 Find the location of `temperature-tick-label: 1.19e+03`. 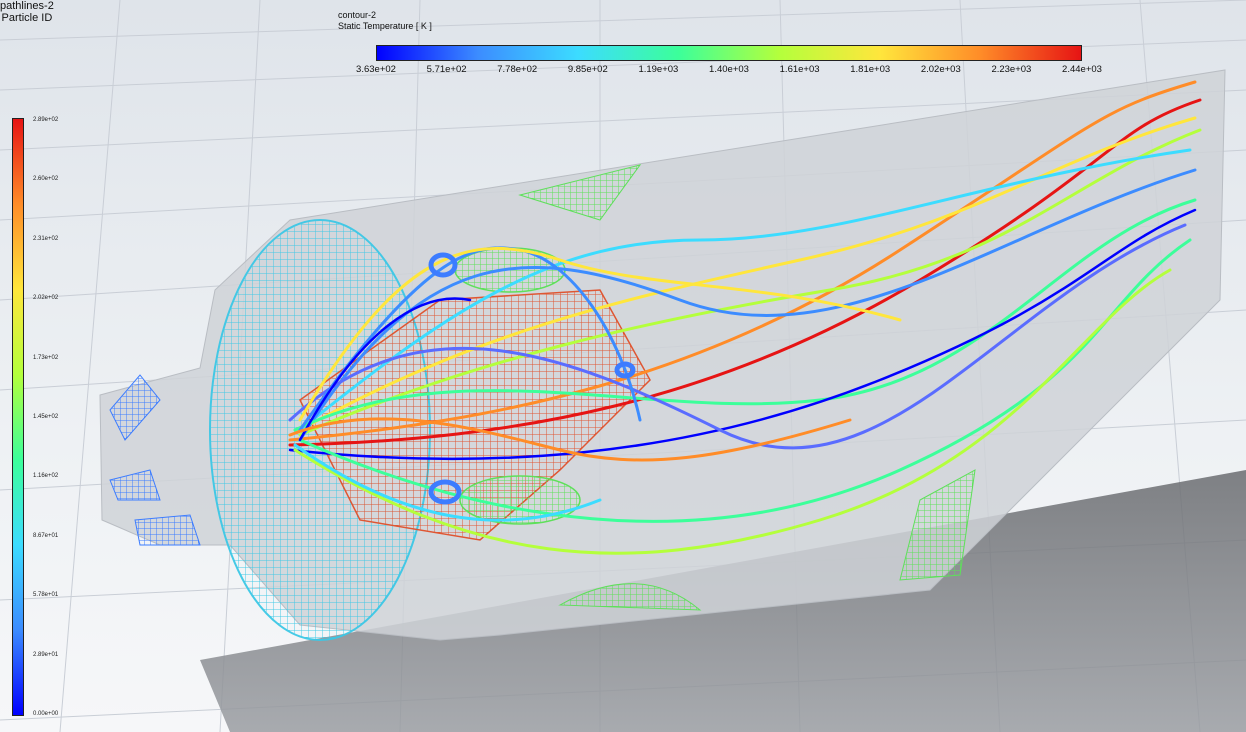

temperature-tick-label: 1.19e+03 is located at coordinates (658, 69).